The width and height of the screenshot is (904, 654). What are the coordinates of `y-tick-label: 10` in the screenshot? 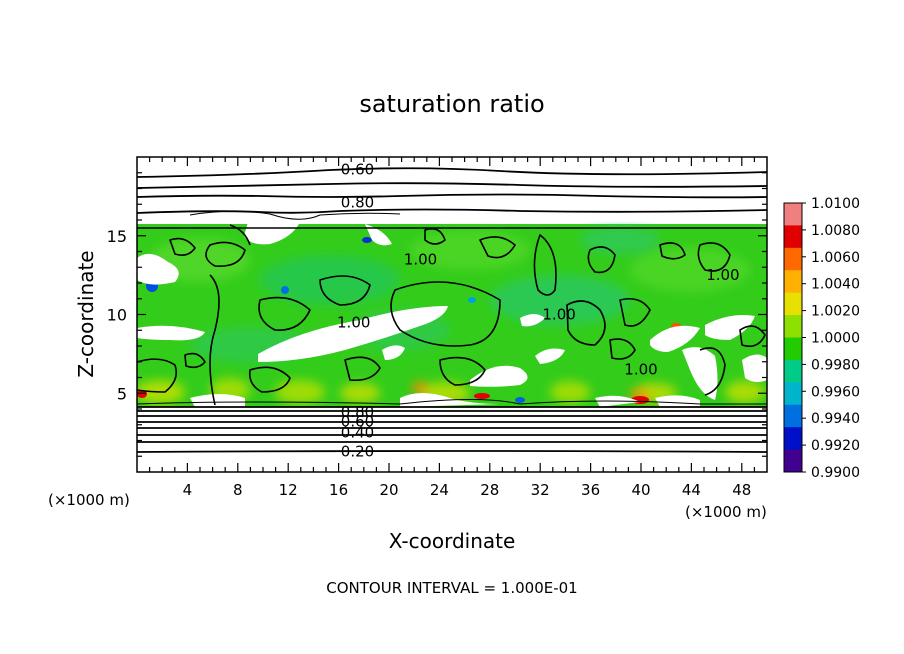 It's located at (117, 315).